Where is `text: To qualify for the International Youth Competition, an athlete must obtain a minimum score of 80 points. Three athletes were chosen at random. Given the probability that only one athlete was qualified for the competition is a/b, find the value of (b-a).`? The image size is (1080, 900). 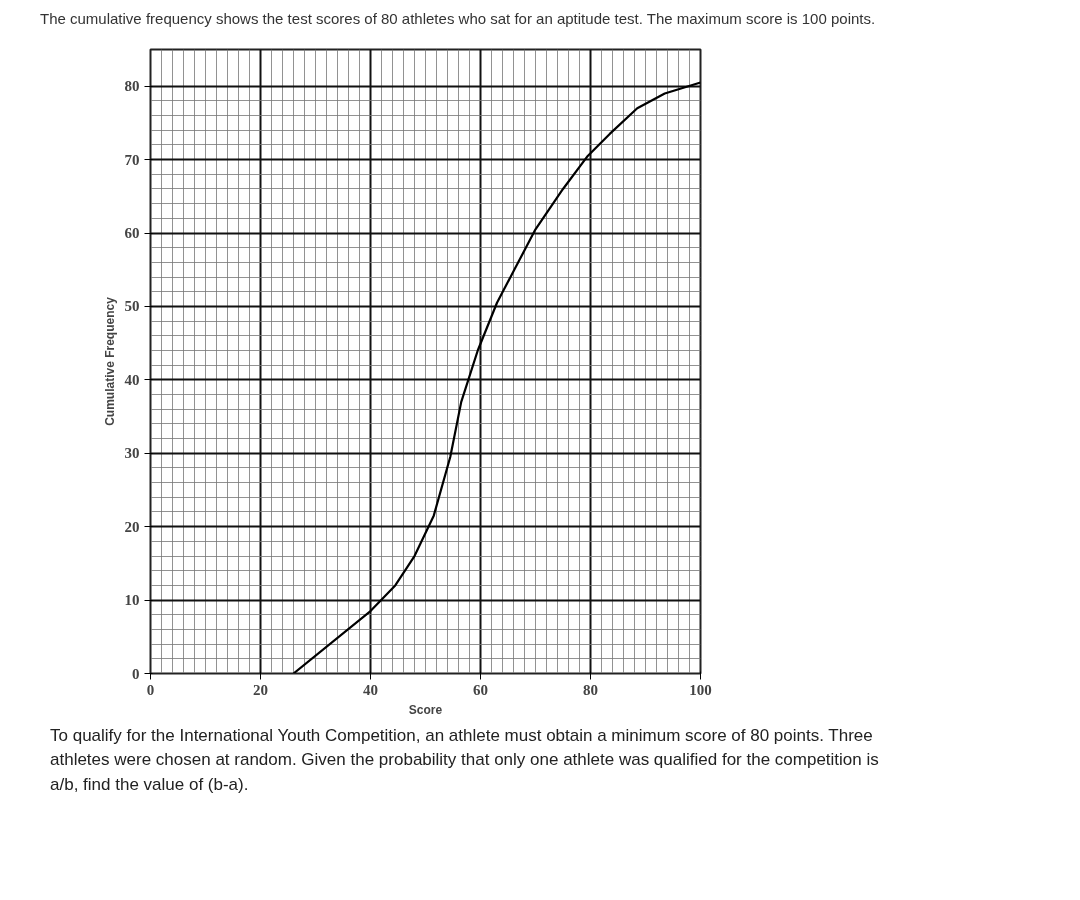 text: To qualify for the International Youth Competition, an athlete must obtain a minimum score of 80 points. Three athletes were chosen at random. Given the probability that only one athlete was qualified for the competition is a/b, find the value of (b-a). is located at coordinates (465, 760).